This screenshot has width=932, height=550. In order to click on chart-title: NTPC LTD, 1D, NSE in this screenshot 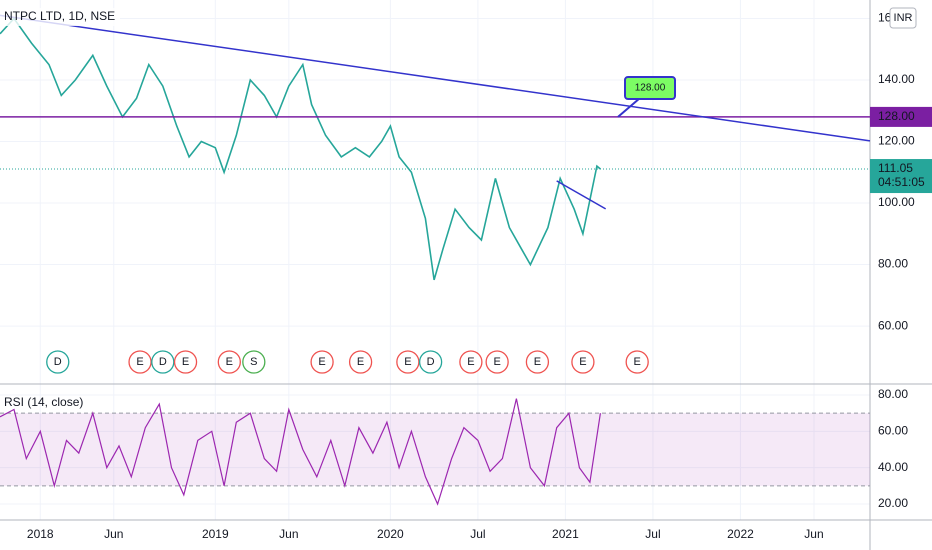, I will do `click(59, 16)`.